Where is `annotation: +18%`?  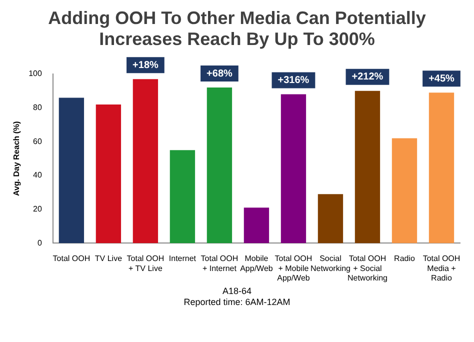 annotation: +18% is located at coordinates (145, 65).